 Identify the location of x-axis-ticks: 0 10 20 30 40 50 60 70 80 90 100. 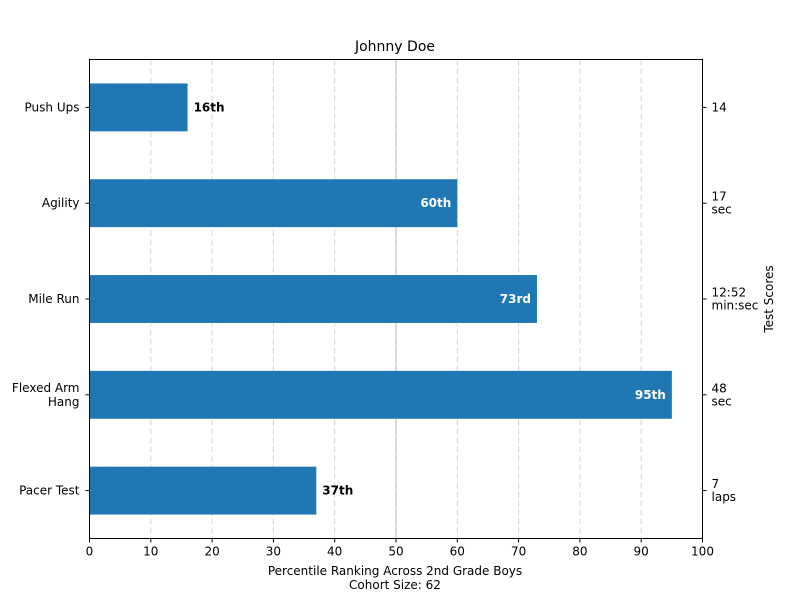
(400, 548).